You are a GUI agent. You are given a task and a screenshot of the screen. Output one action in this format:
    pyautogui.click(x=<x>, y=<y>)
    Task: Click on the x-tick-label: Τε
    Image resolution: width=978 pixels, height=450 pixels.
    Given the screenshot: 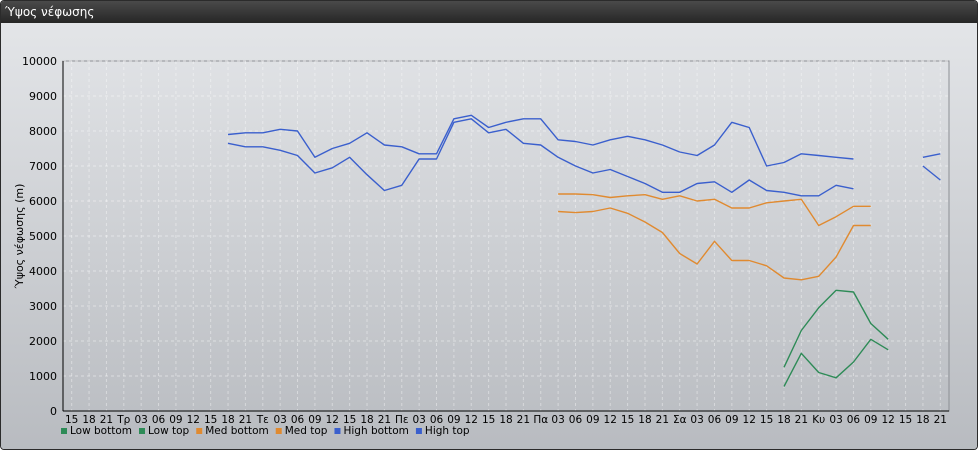 What is the action you would take?
    pyautogui.click(x=262, y=420)
    